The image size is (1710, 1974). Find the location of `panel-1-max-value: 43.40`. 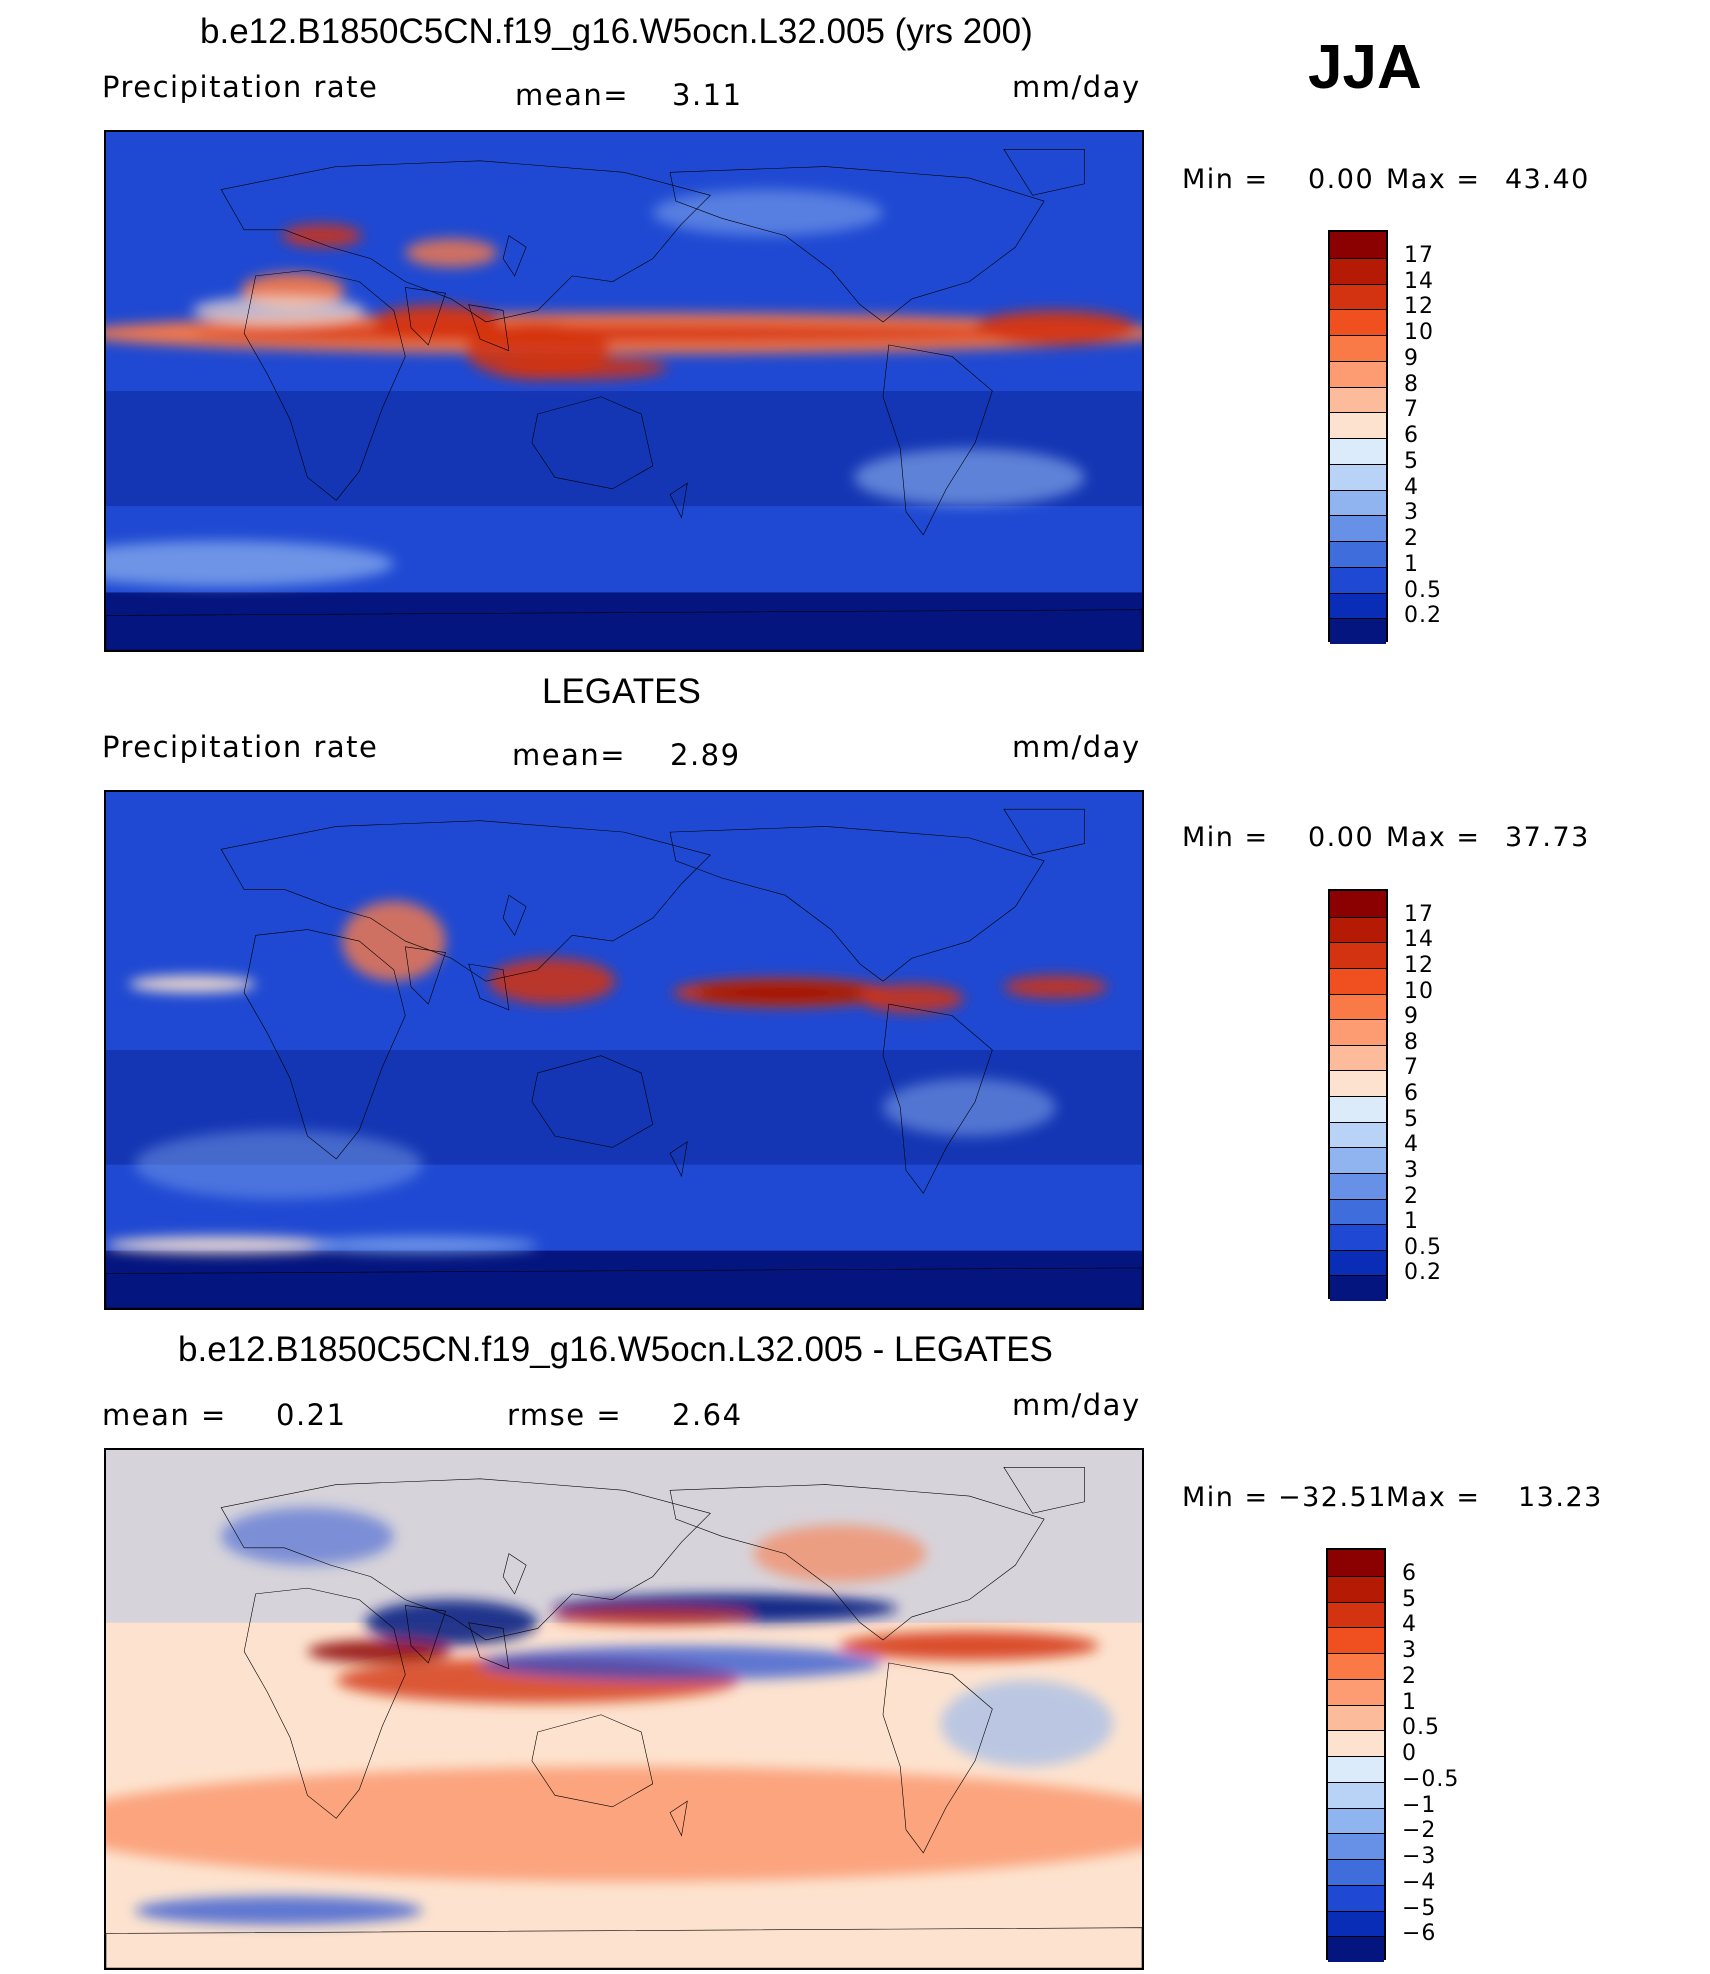

panel-1-max-value: 43.40 is located at coordinates (1547, 179).